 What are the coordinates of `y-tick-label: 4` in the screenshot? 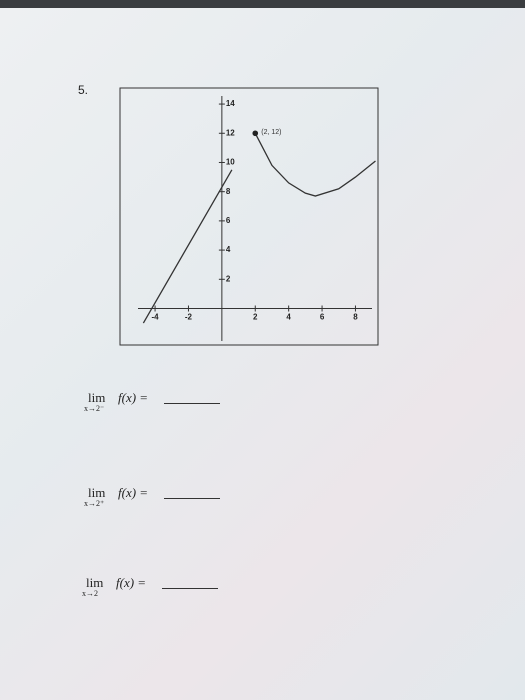 It's located at (228, 249).